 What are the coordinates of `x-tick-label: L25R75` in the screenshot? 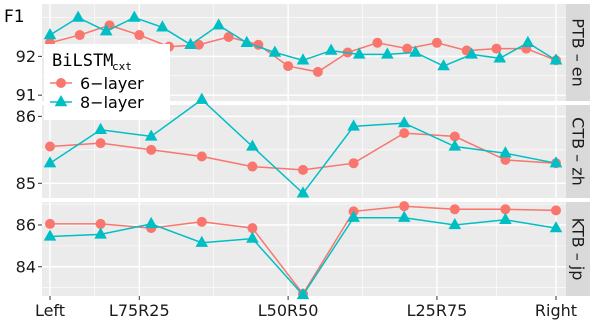 It's located at (437, 310).